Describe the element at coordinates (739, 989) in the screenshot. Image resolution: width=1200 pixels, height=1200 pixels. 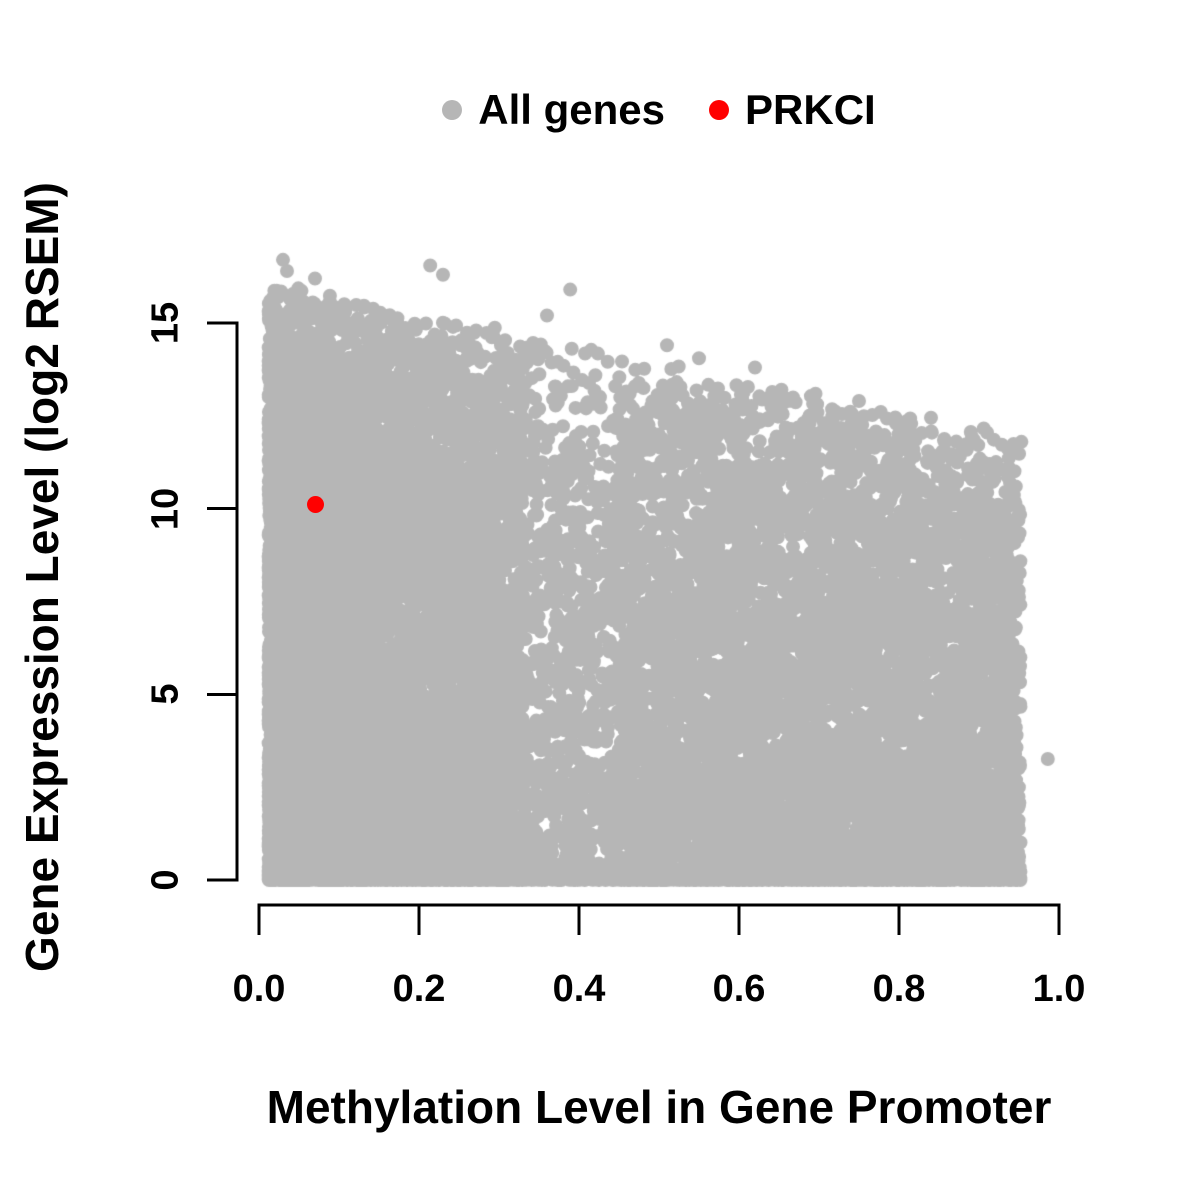
I see `x-tick-label: 0.6` at that location.